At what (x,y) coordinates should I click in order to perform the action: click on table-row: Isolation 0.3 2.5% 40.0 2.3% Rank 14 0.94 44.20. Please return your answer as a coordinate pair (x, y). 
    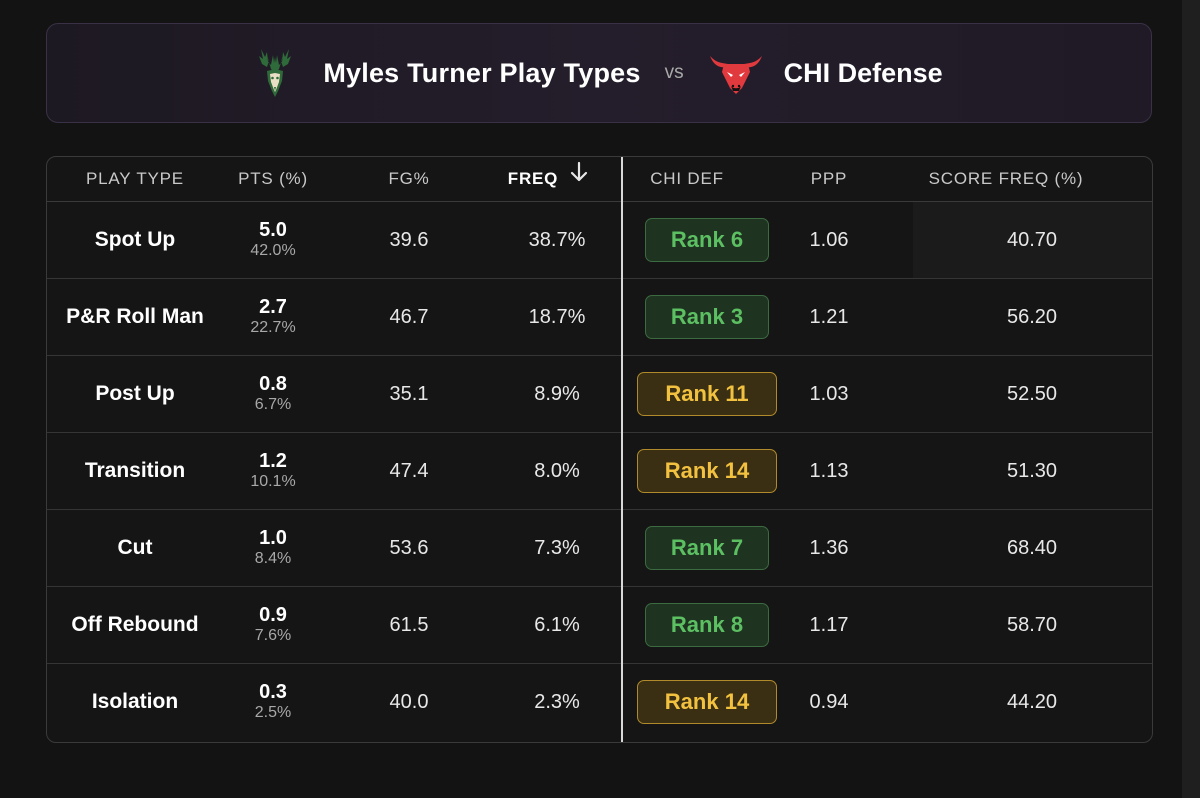
    Looking at the image, I should click on (599, 702).